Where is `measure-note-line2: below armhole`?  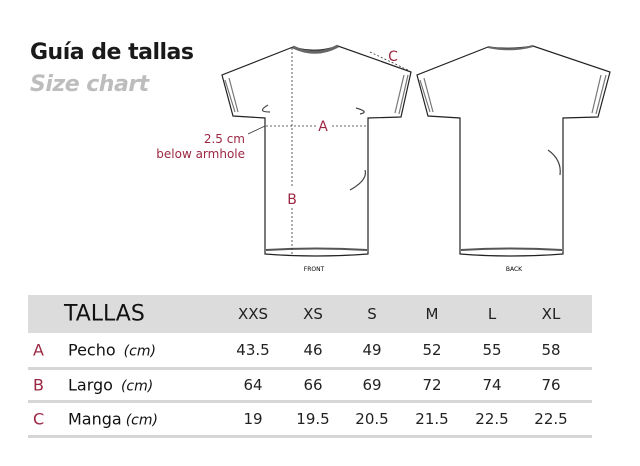 measure-note-line2: below armhole is located at coordinates (200, 154).